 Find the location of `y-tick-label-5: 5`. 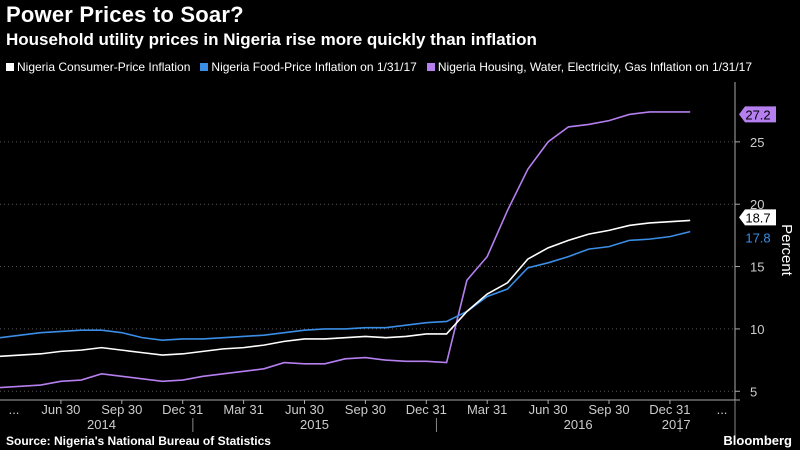

y-tick-label-5: 5 is located at coordinates (753, 391).